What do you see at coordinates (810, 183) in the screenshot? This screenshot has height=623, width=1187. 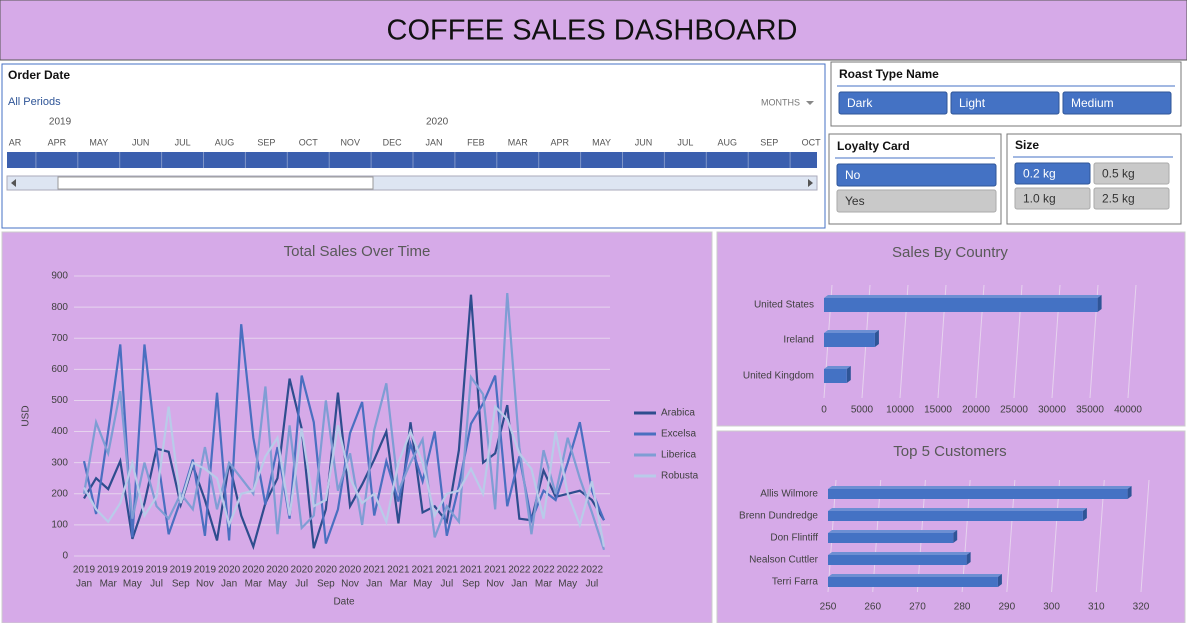 I see `scroll-right` at bounding box center [810, 183].